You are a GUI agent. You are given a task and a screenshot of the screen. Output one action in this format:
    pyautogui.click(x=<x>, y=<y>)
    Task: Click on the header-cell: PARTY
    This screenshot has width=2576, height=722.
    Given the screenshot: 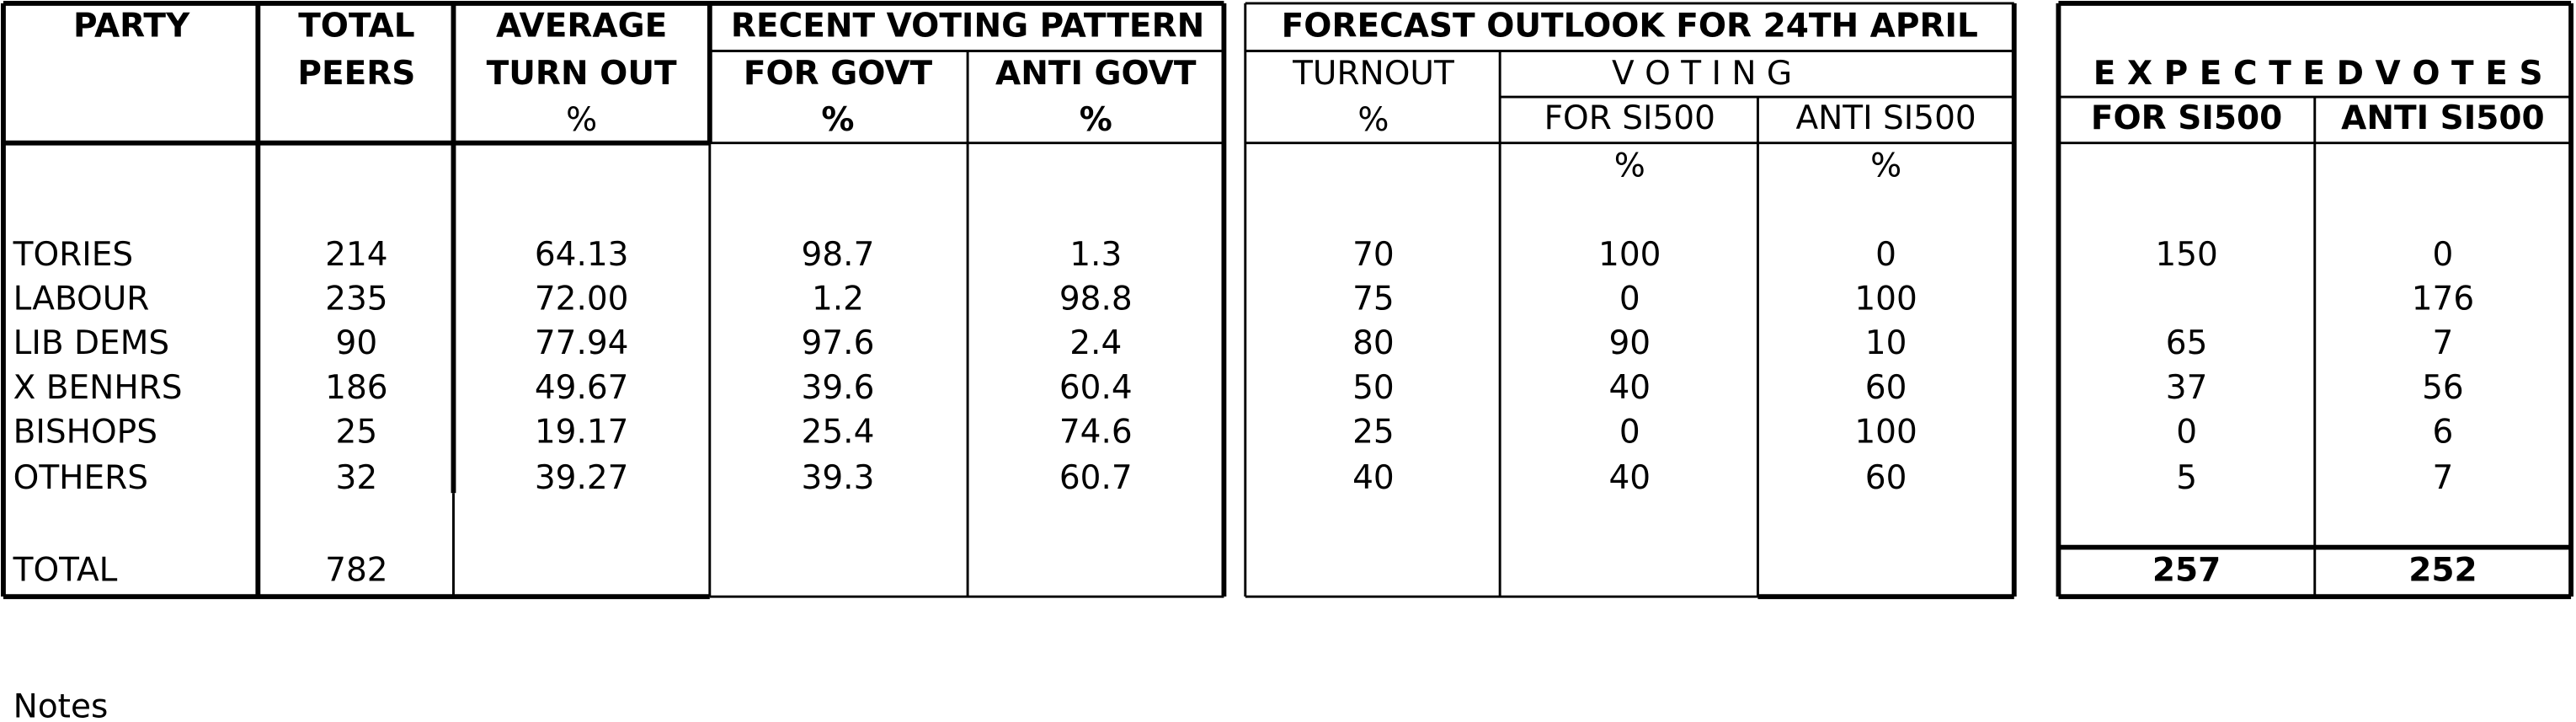 What is the action you would take?
    pyautogui.click(x=131, y=26)
    